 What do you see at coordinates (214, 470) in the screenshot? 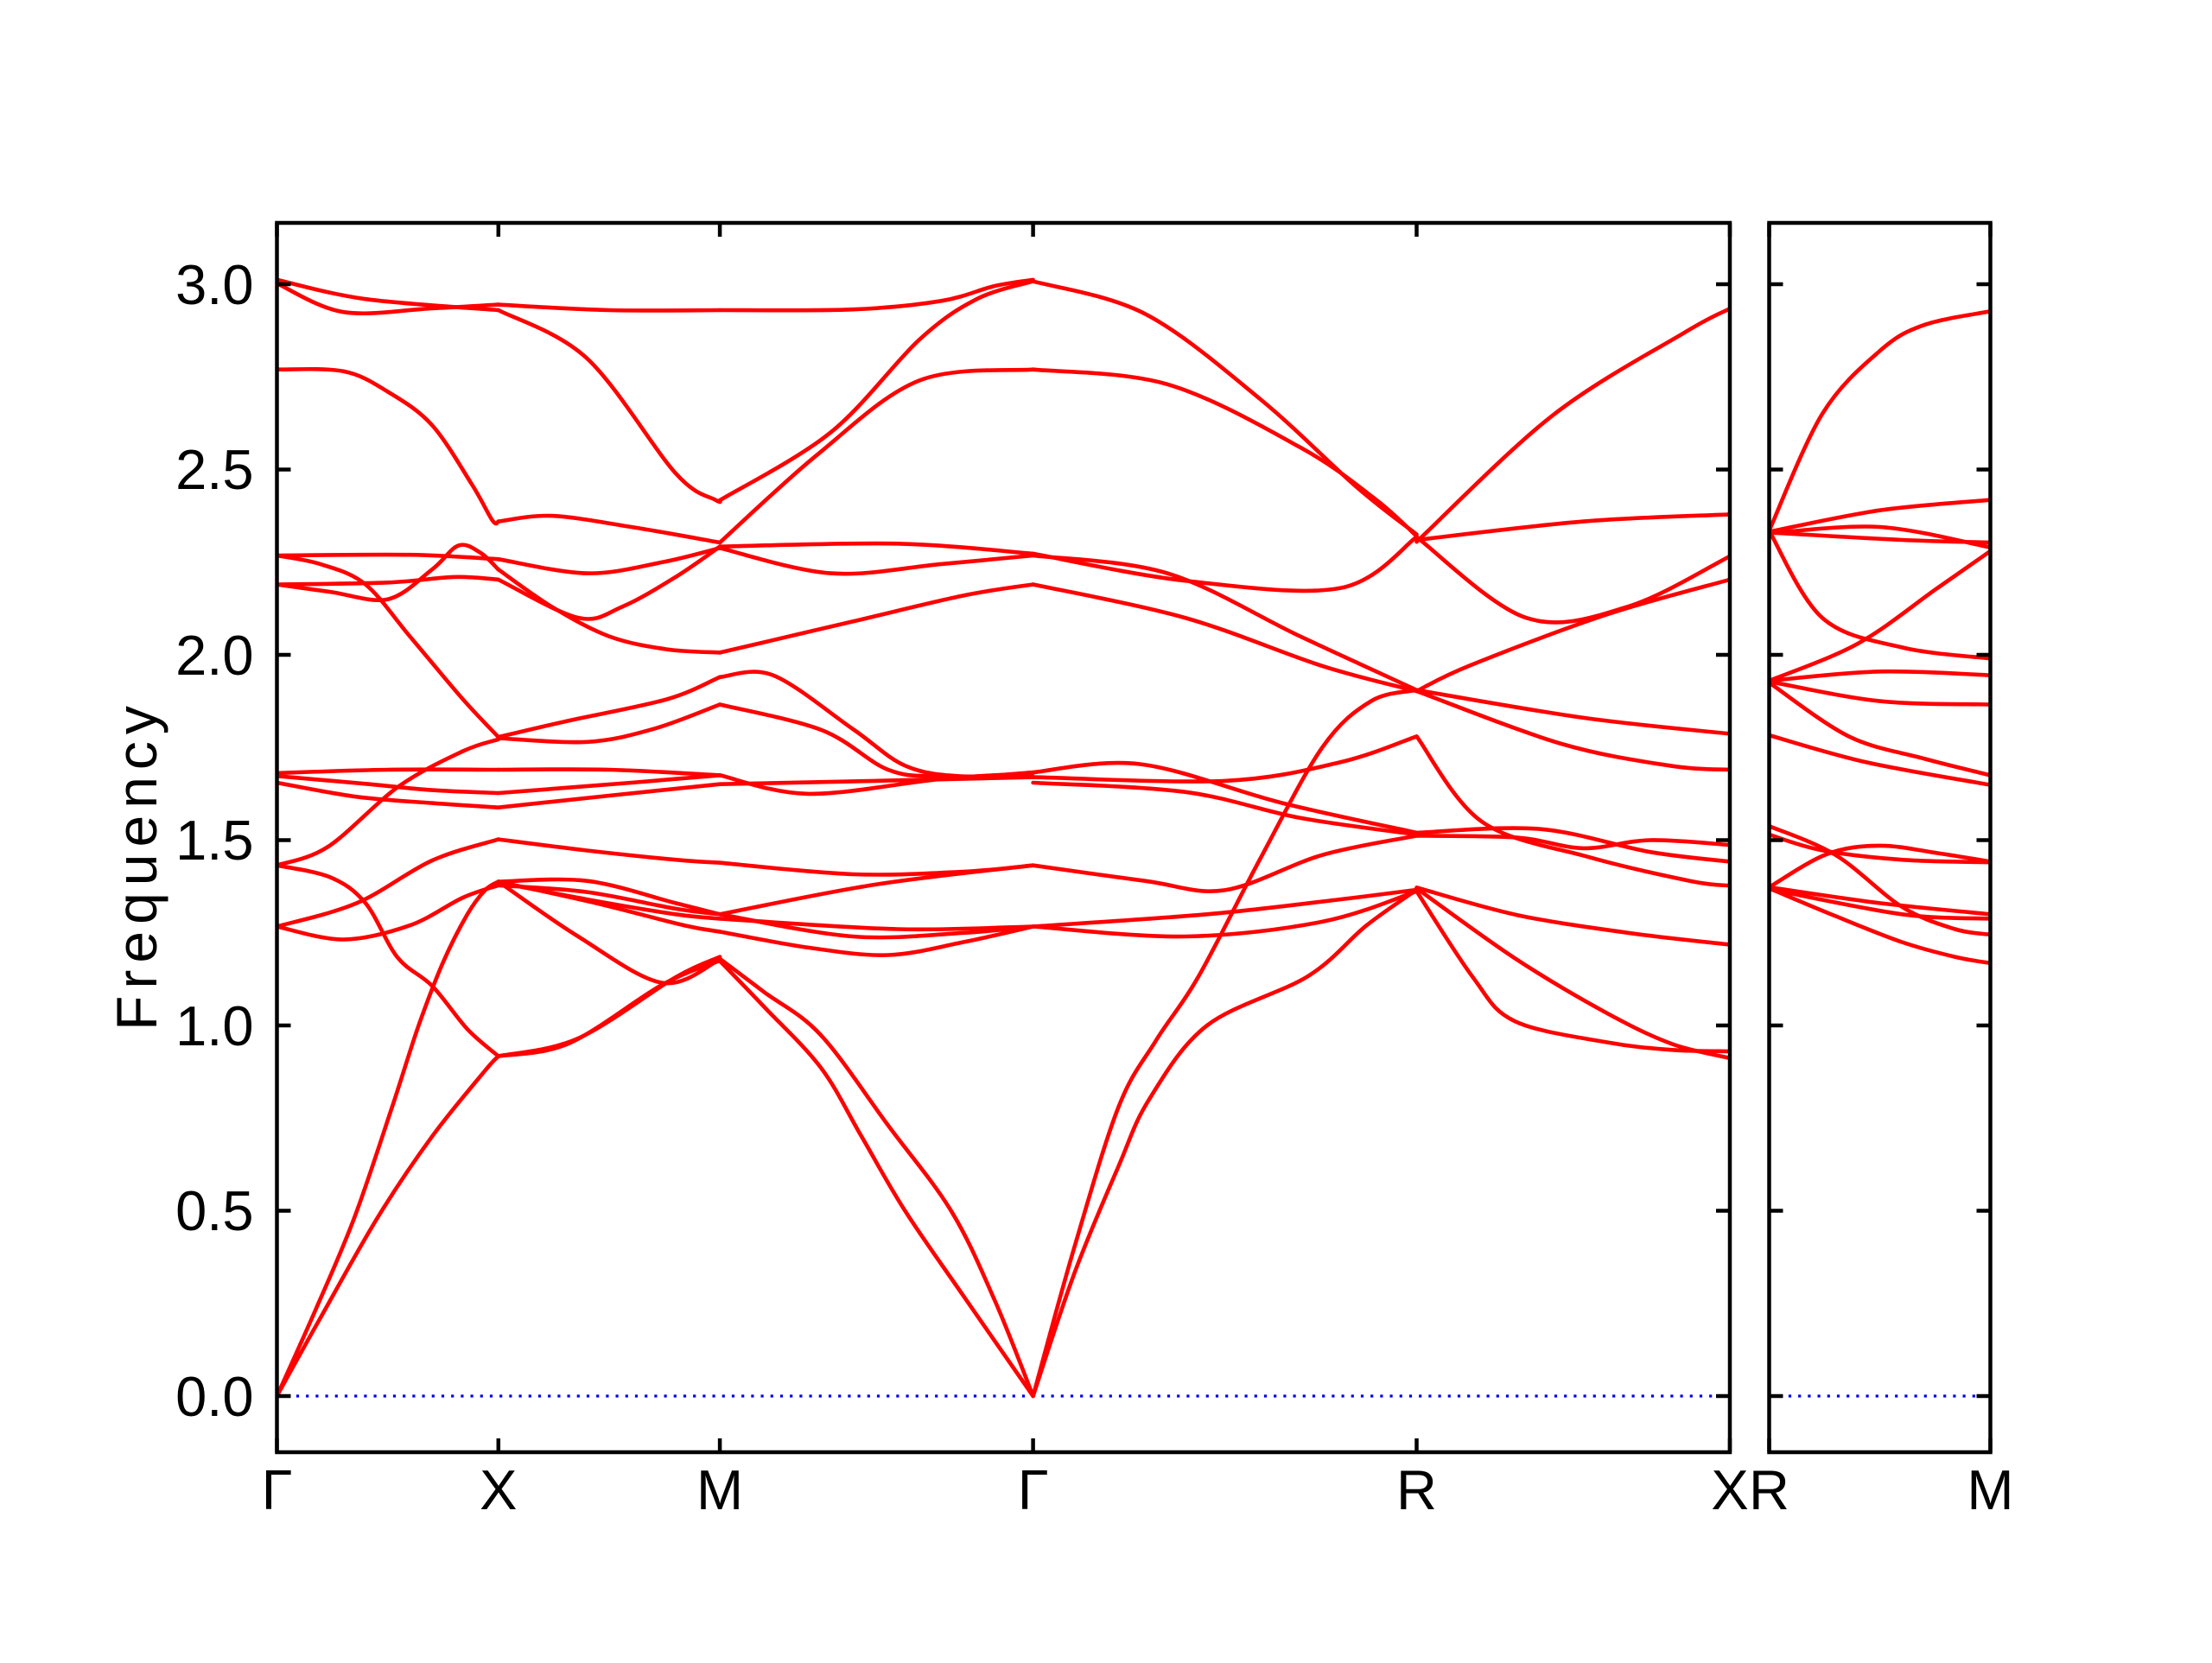
I see `svg-text: 2.5` at bounding box center [214, 470].